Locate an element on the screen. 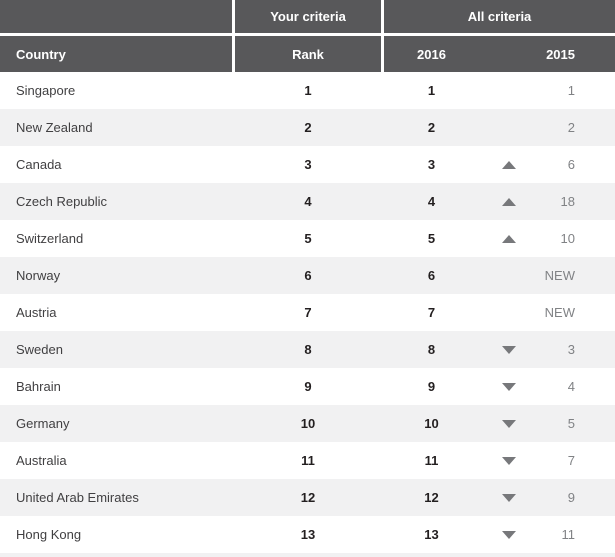 This screenshot has height=557, width=615. table-row: United Arab Emirates 12 12 9 is located at coordinates (307, 497).